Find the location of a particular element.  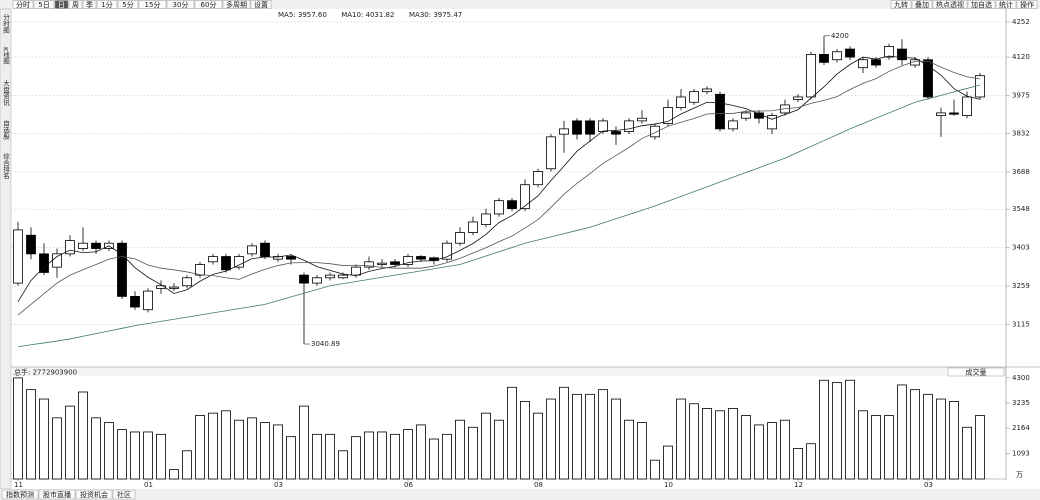

tool-label: 加自选 is located at coordinates (981, 4).